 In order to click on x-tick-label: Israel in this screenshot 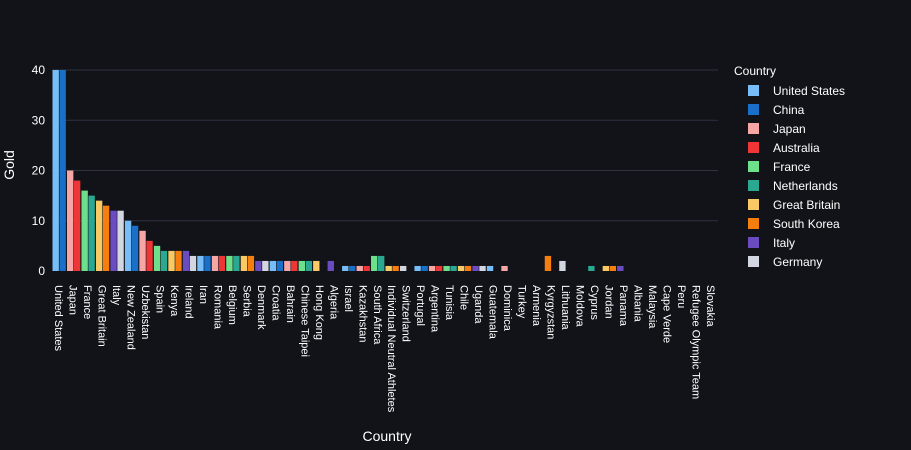, I will do `click(348, 298)`.